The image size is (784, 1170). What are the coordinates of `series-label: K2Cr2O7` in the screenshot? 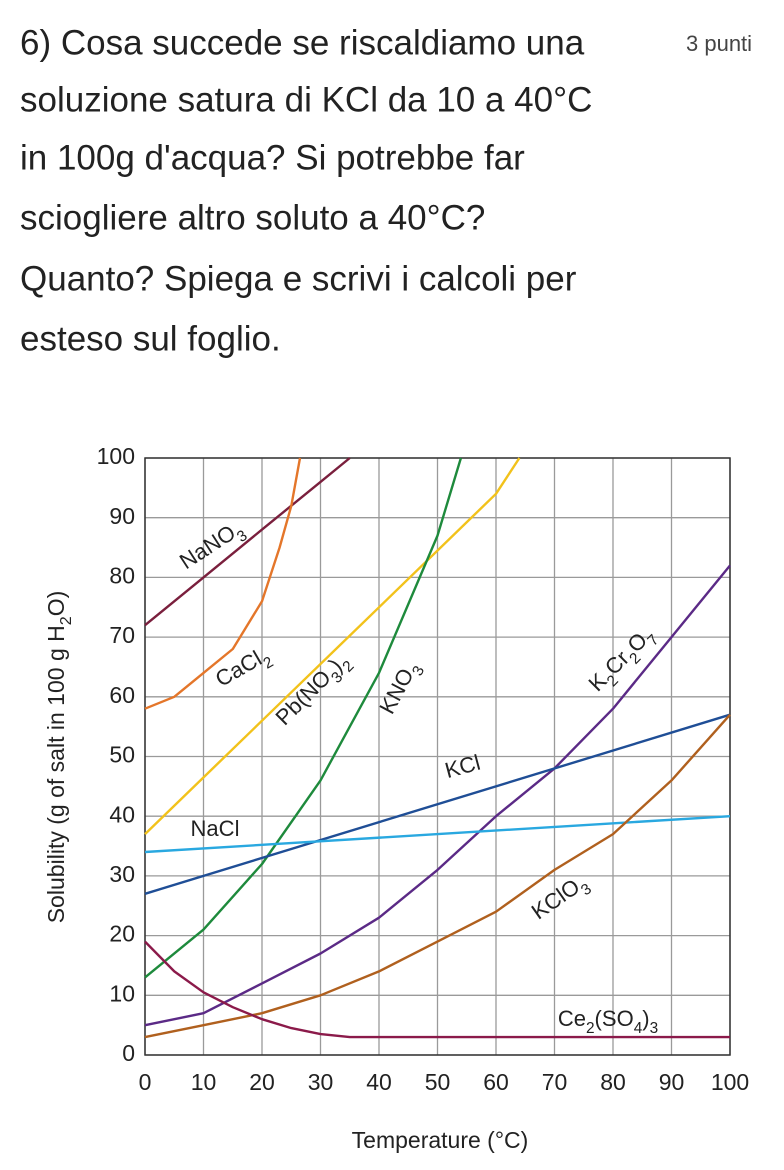 It's located at (622, 660).